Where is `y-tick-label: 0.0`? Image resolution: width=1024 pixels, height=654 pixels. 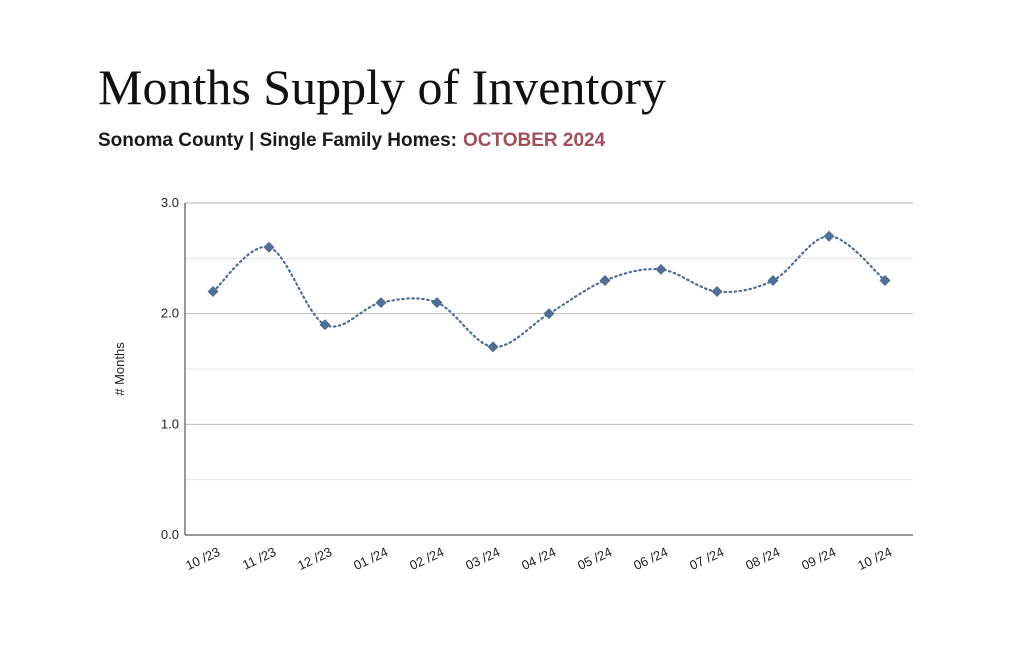
y-tick-label: 0.0 is located at coordinates (170, 534).